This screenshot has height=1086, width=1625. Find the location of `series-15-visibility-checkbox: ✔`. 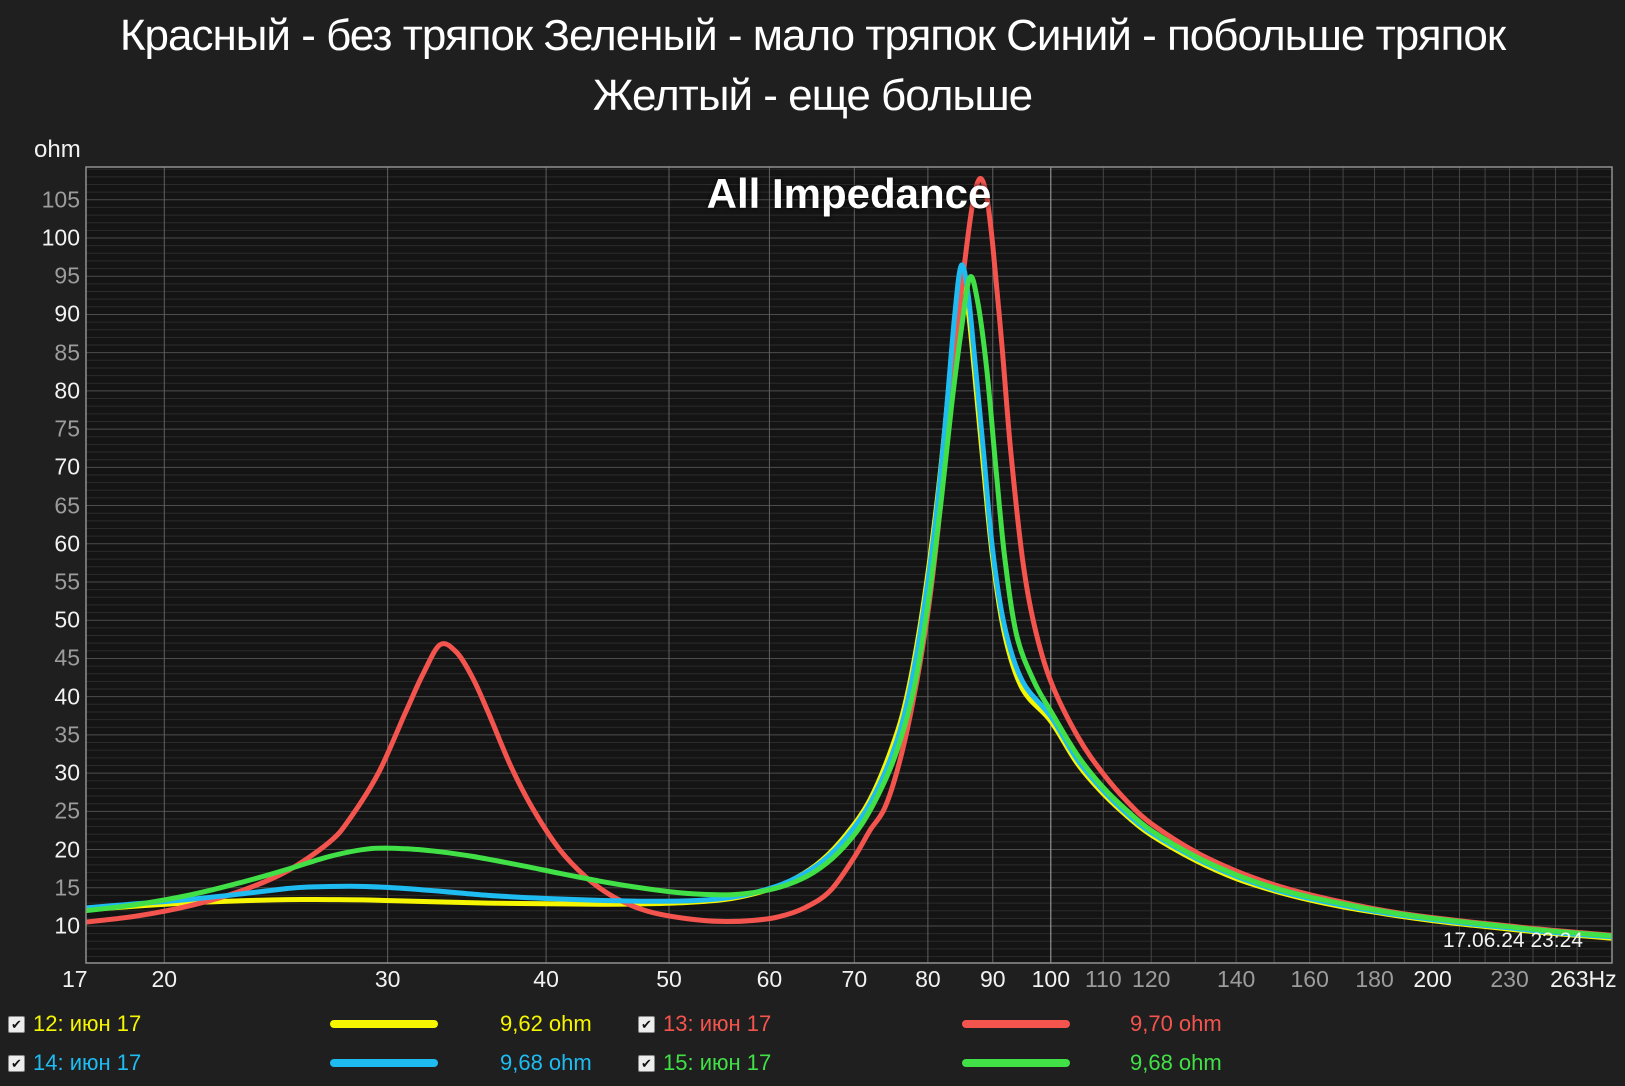

series-15-visibility-checkbox: ✔ is located at coordinates (646, 1063).